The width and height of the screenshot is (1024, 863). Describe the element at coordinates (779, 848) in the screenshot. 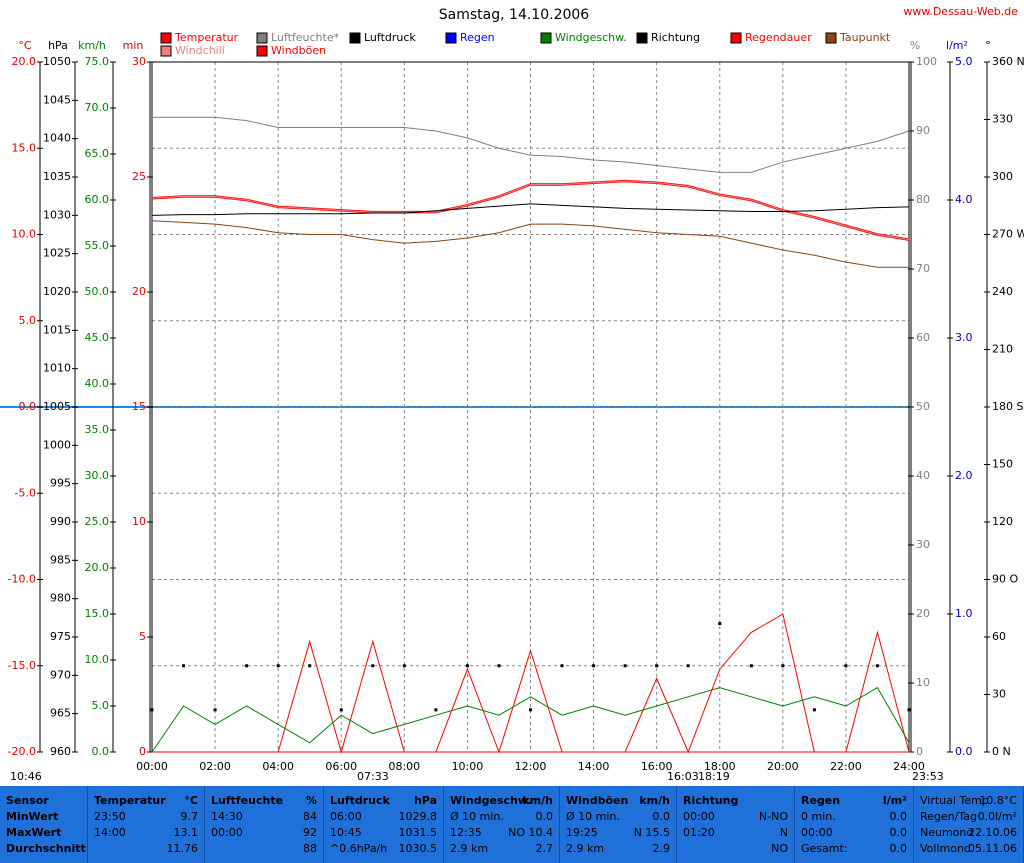

I see `cell-right: NO` at that location.